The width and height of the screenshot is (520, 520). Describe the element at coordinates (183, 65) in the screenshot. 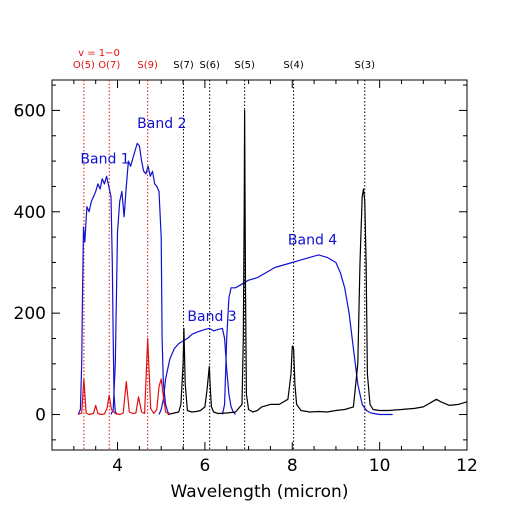

I see `line-marker-label: S(7)` at that location.